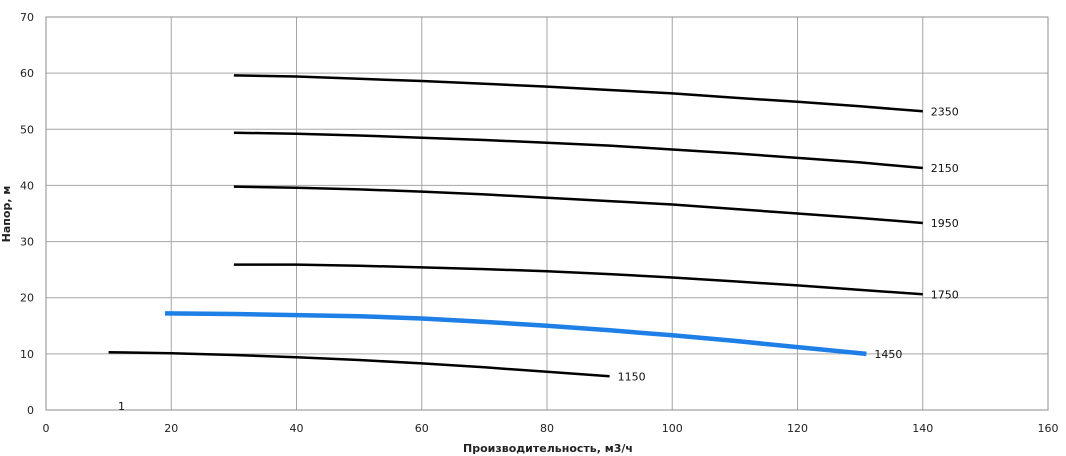 The image size is (1066, 456). What do you see at coordinates (945, 223) in the screenshot?
I see `series-label-1950: 1950` at bounding box center [945, 223].